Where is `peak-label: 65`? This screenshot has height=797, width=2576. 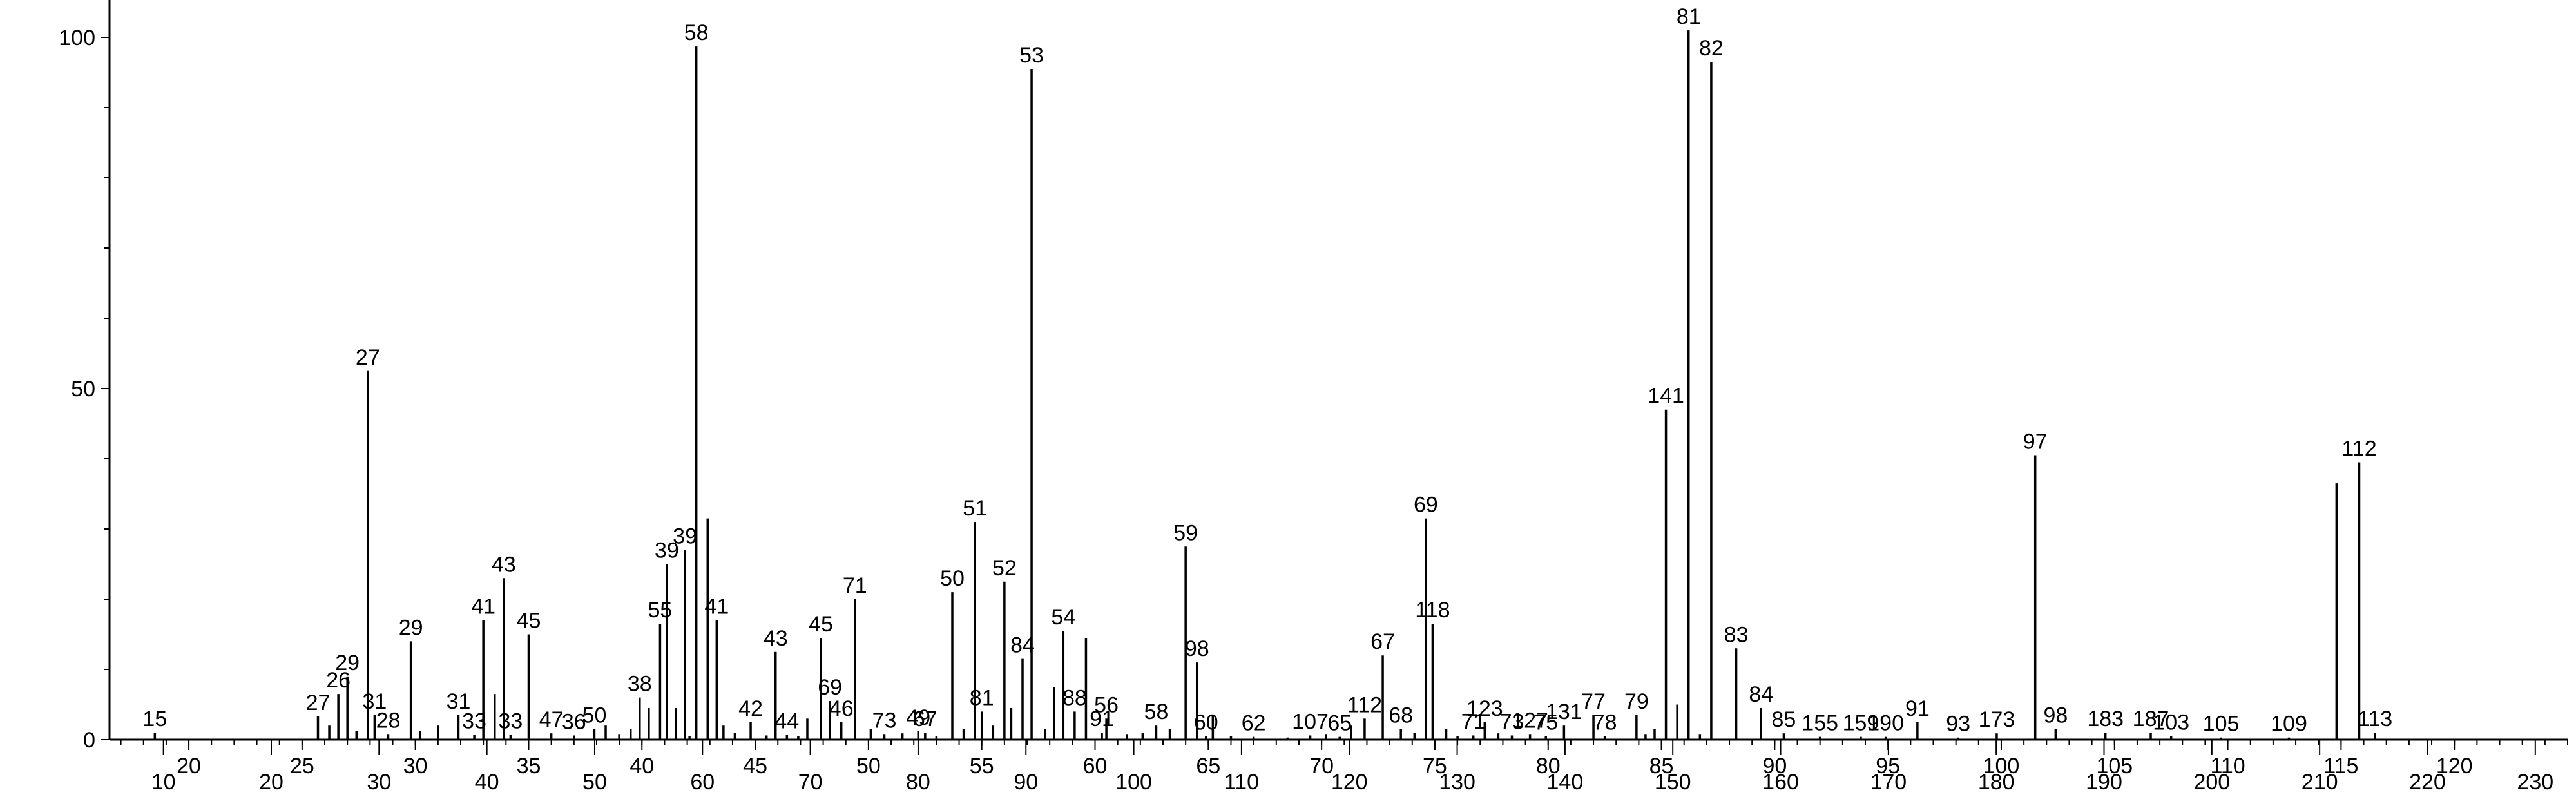
peak-label: 65 is located at coordinates (1340, 724).